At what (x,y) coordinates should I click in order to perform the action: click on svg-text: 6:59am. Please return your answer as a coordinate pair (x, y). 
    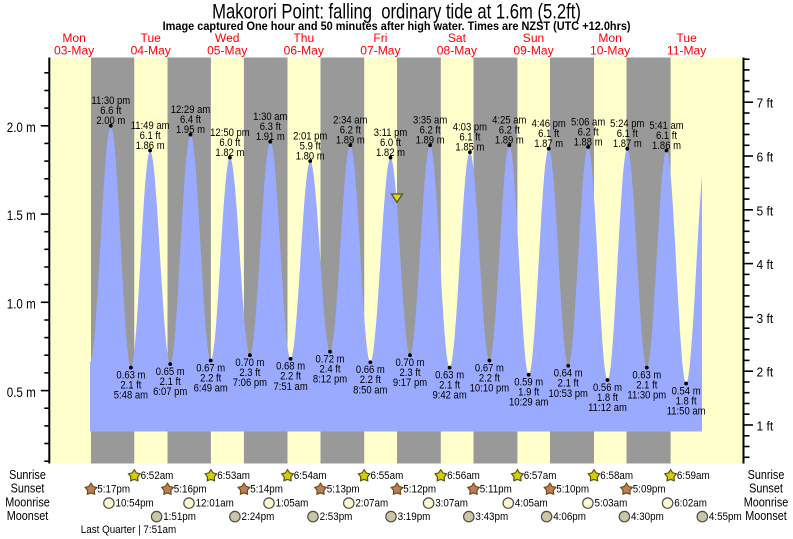
    Looking at the image, I should click on (693, 475).